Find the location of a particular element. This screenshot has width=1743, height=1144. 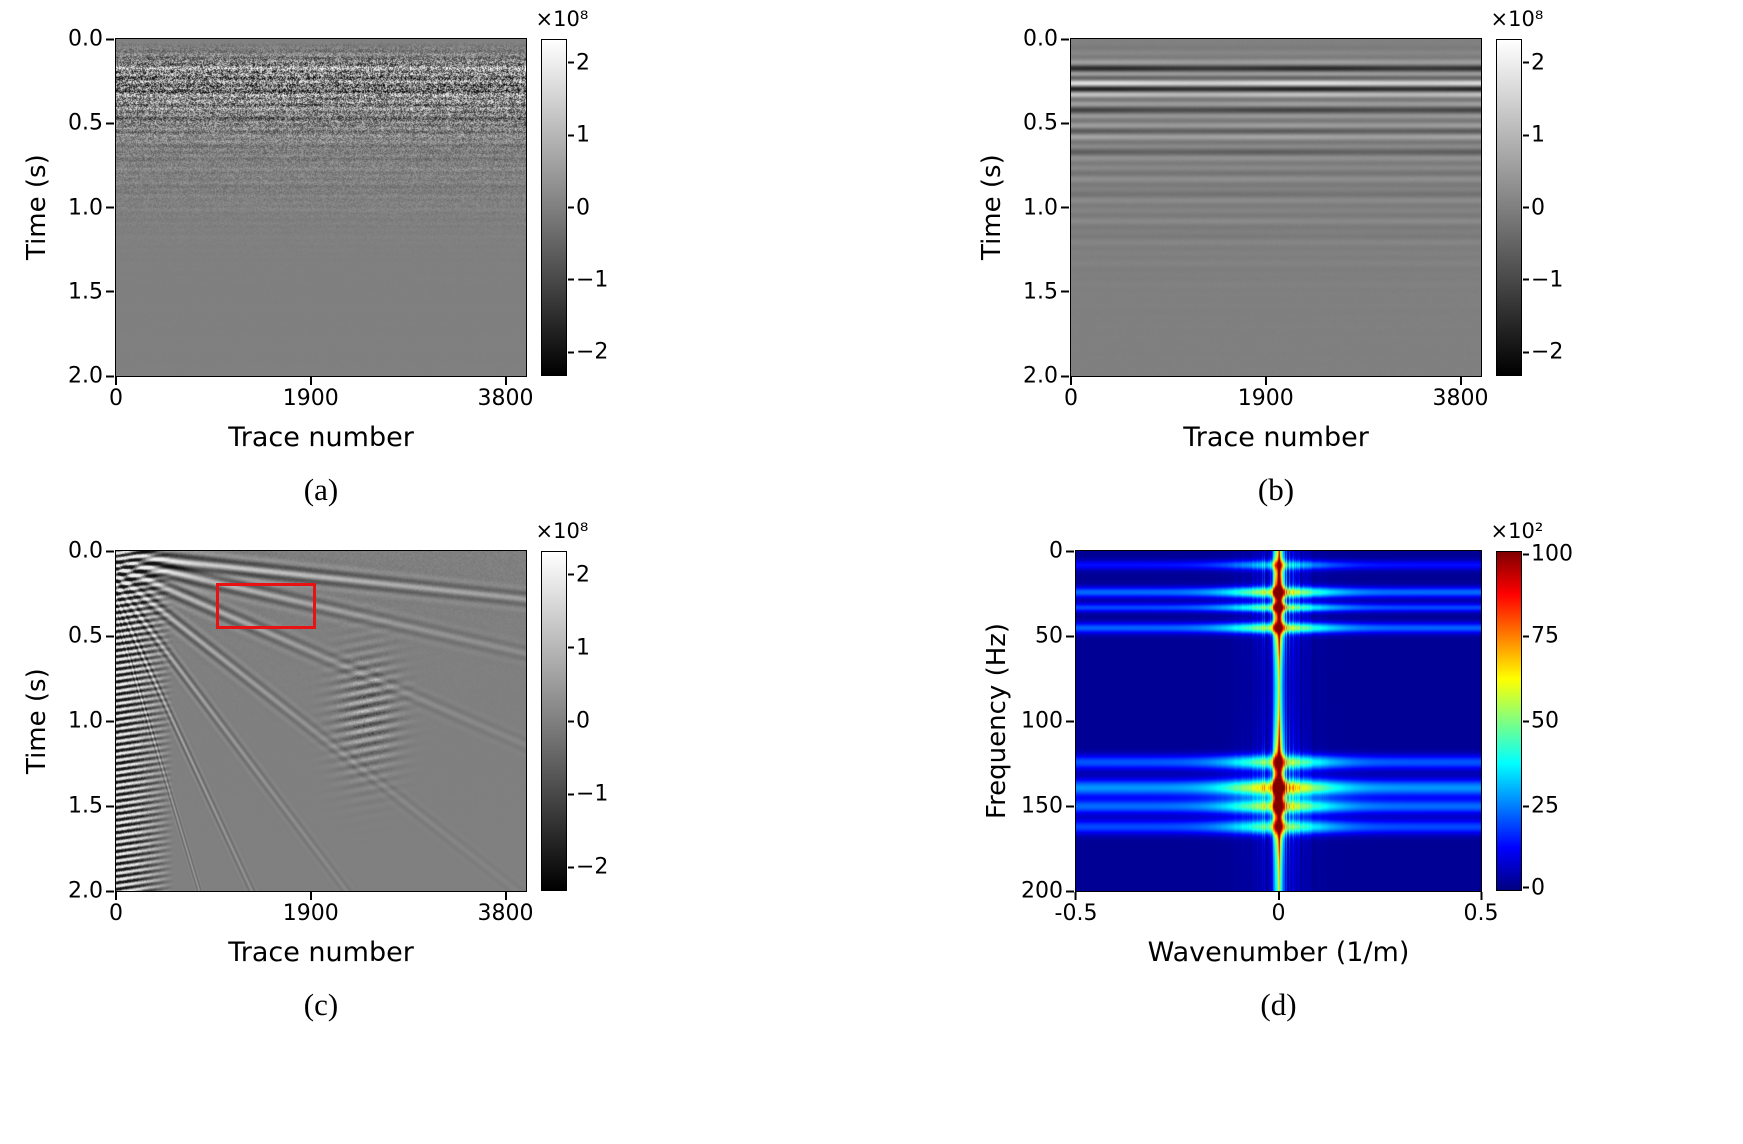

seismic-image-a is located at coordinates (321, 207).